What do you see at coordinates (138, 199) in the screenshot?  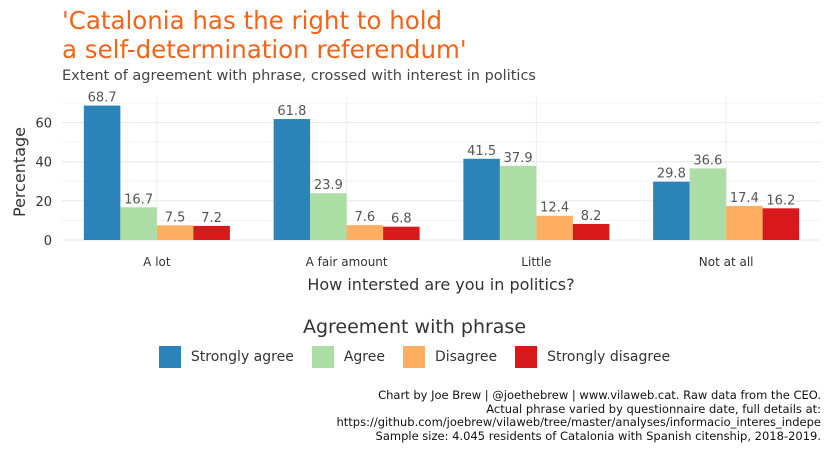 I see `data-label: 16.7` at bounding box center [138, 199].